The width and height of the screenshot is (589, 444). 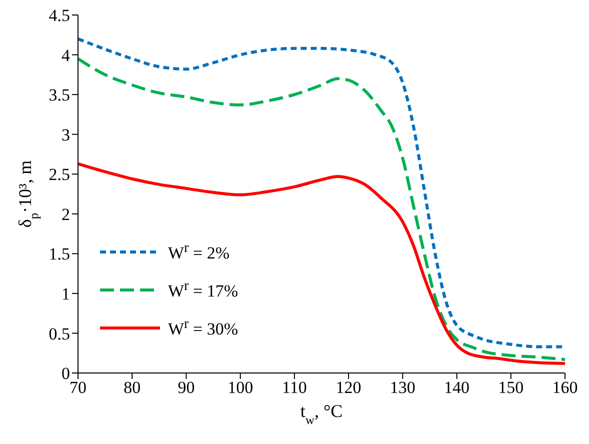 I want to click on legend-label: W$^{r}$ = 2%, so click(x=199, y=252).